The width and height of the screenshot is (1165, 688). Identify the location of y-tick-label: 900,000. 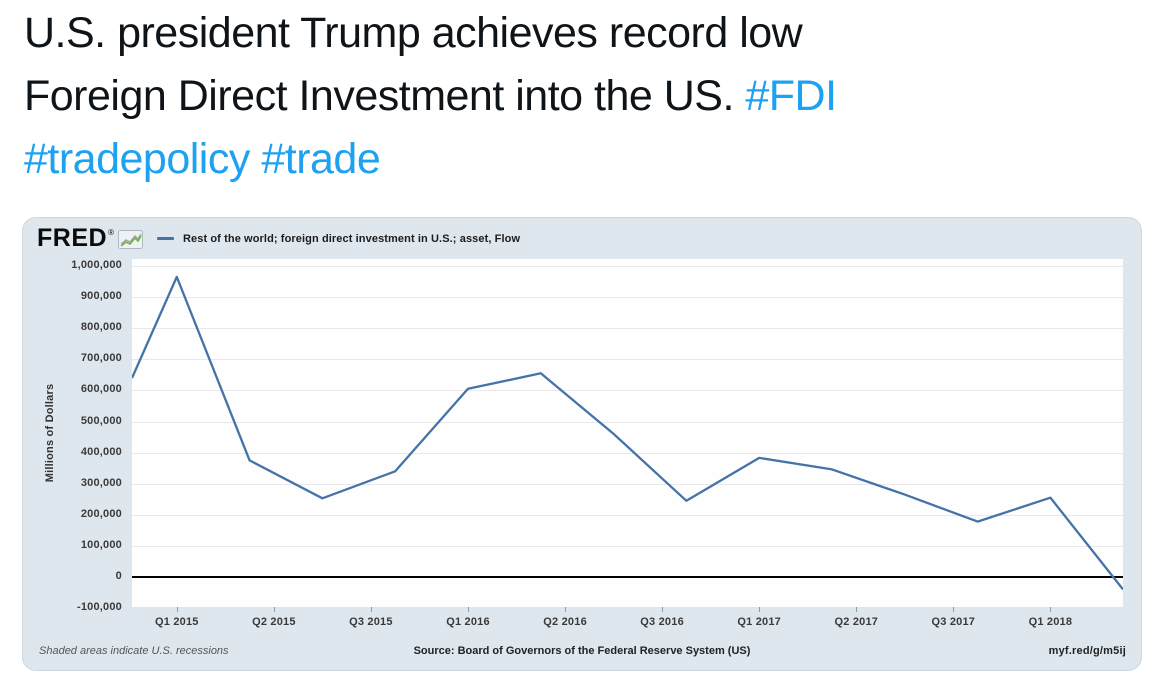
(101, 296).